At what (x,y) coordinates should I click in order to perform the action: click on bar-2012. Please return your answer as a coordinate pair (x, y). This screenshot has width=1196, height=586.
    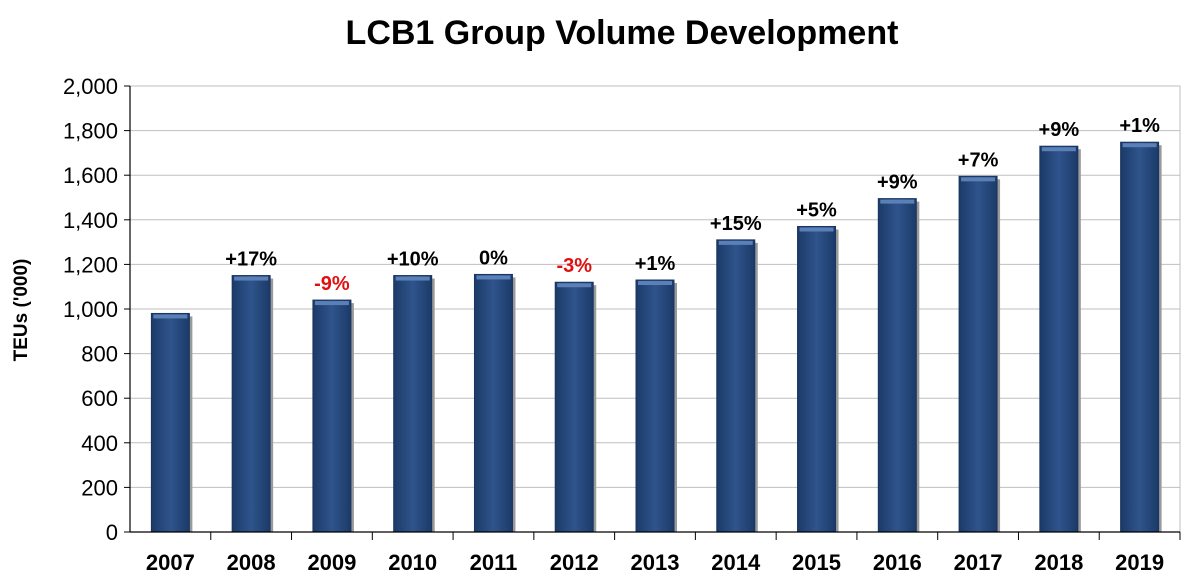
    Looking at the image, I should click on (574, 407).